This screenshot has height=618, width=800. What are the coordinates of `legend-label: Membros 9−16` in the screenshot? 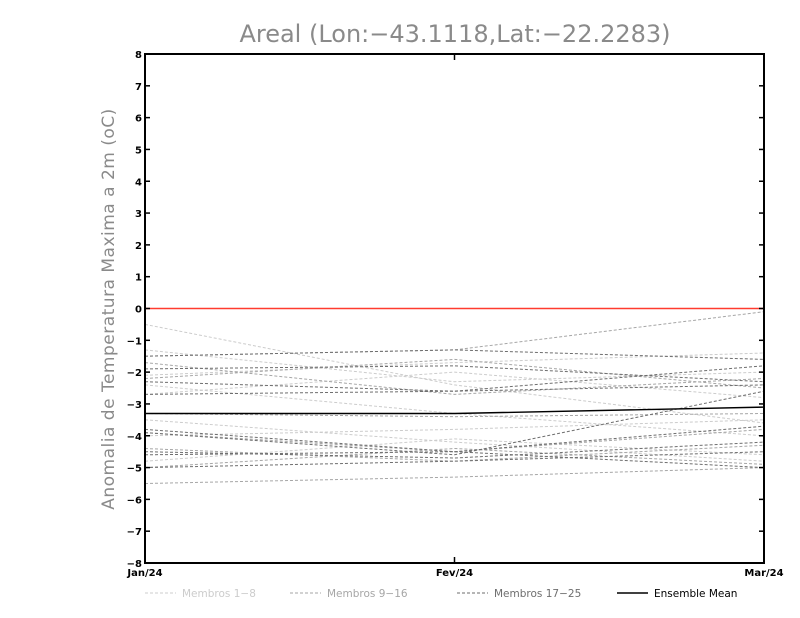 It's located at (367, 594).